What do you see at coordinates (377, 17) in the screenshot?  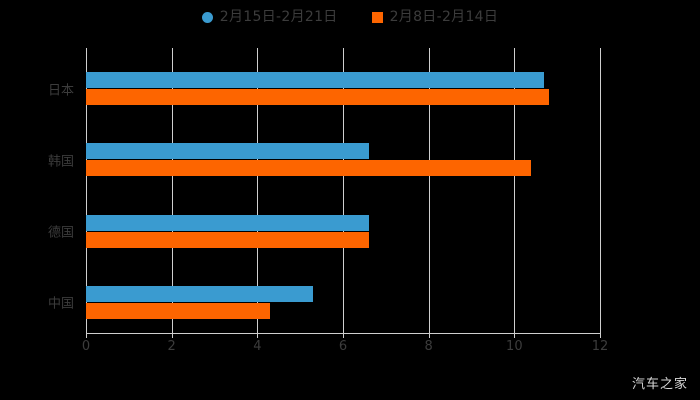 I see `legend-swatch-square-icon` at bounding box center [377, 17].